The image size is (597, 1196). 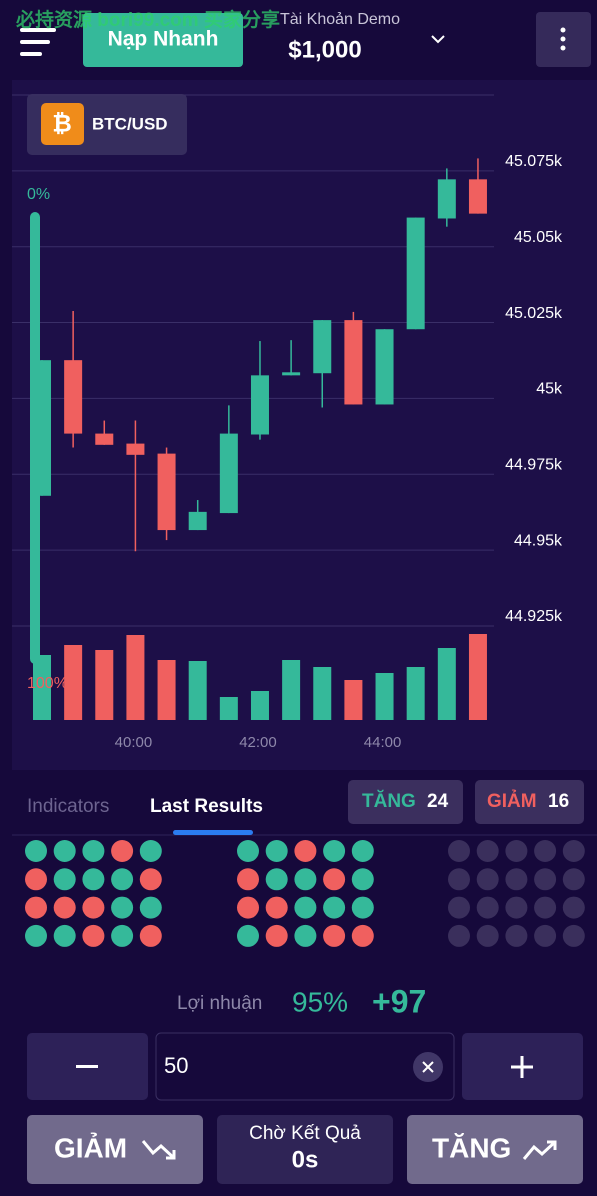 What do you see at coordinates (90, 1147) in the screenshot?
I see `down-label: GIẢM` at bounding box center [90, 1147].